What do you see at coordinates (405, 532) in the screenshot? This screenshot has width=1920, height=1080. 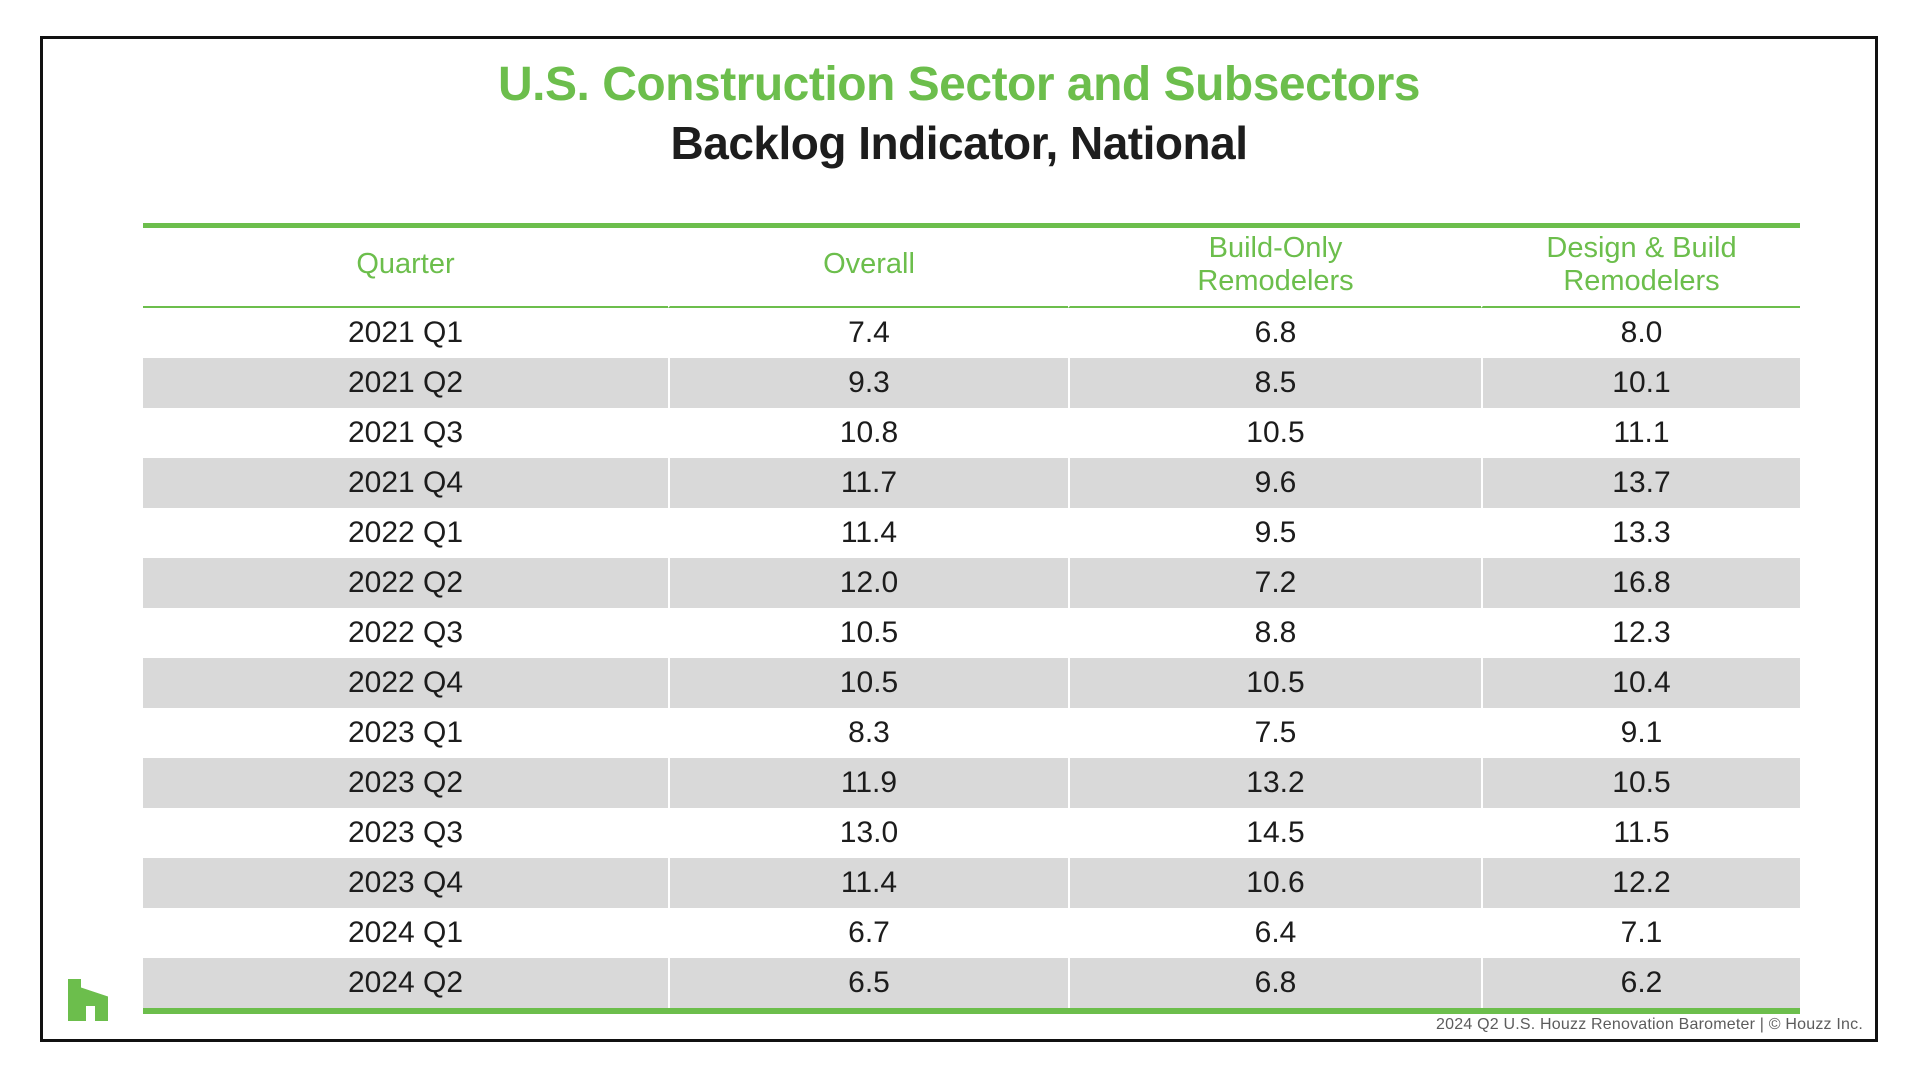 I see `quarter-cell: 2022 Q1` at bounding box center [405, 532].